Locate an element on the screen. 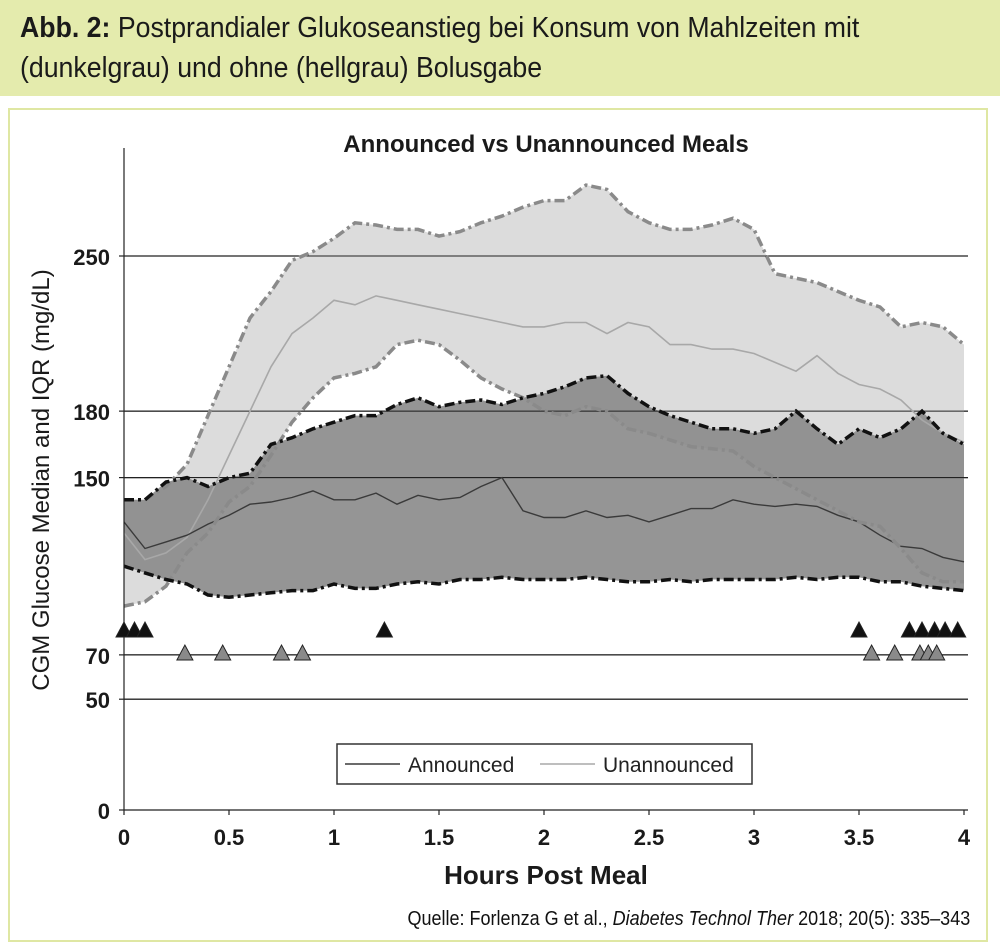 The height and width of the screenshot is (949, 1000). caption-label: Abb. 2: is located at coordinates (65, 28).